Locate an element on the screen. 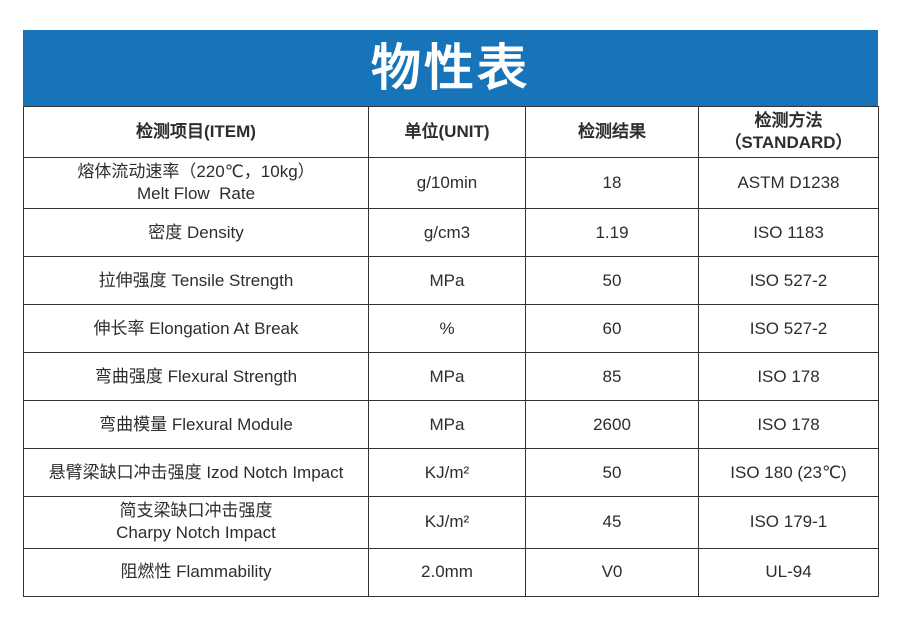  cell-standard: UL-94 is located at coordinates (788, 572).